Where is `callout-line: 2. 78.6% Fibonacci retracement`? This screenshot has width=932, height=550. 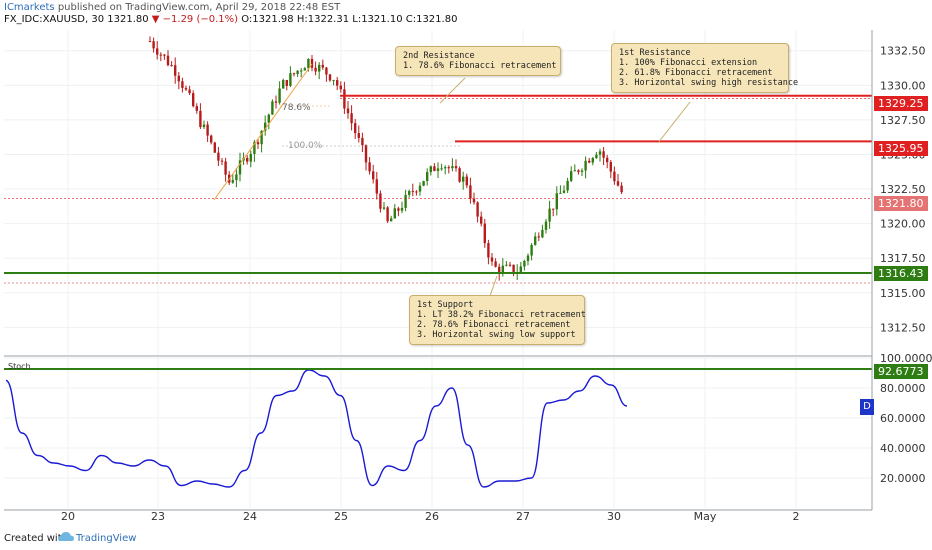 callout-line: 2. 78.6% Fibonacci retracement is located at coordinates (494, 325).